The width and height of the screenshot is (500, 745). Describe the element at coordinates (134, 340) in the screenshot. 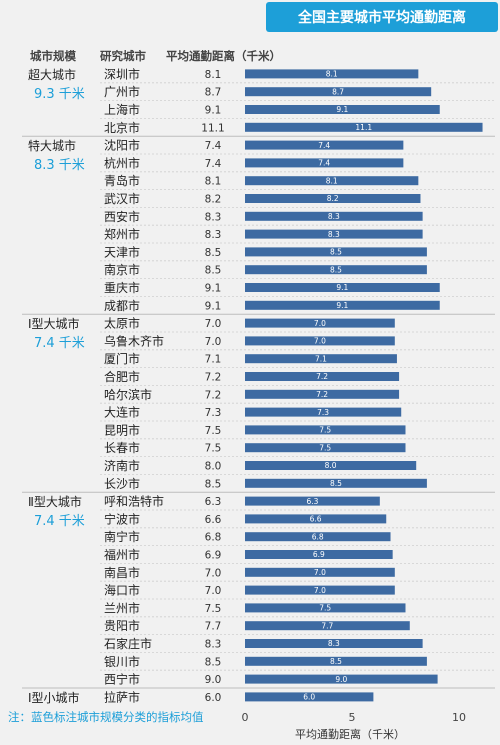

I see `city-label: 乌鲁木齐市` at that location.